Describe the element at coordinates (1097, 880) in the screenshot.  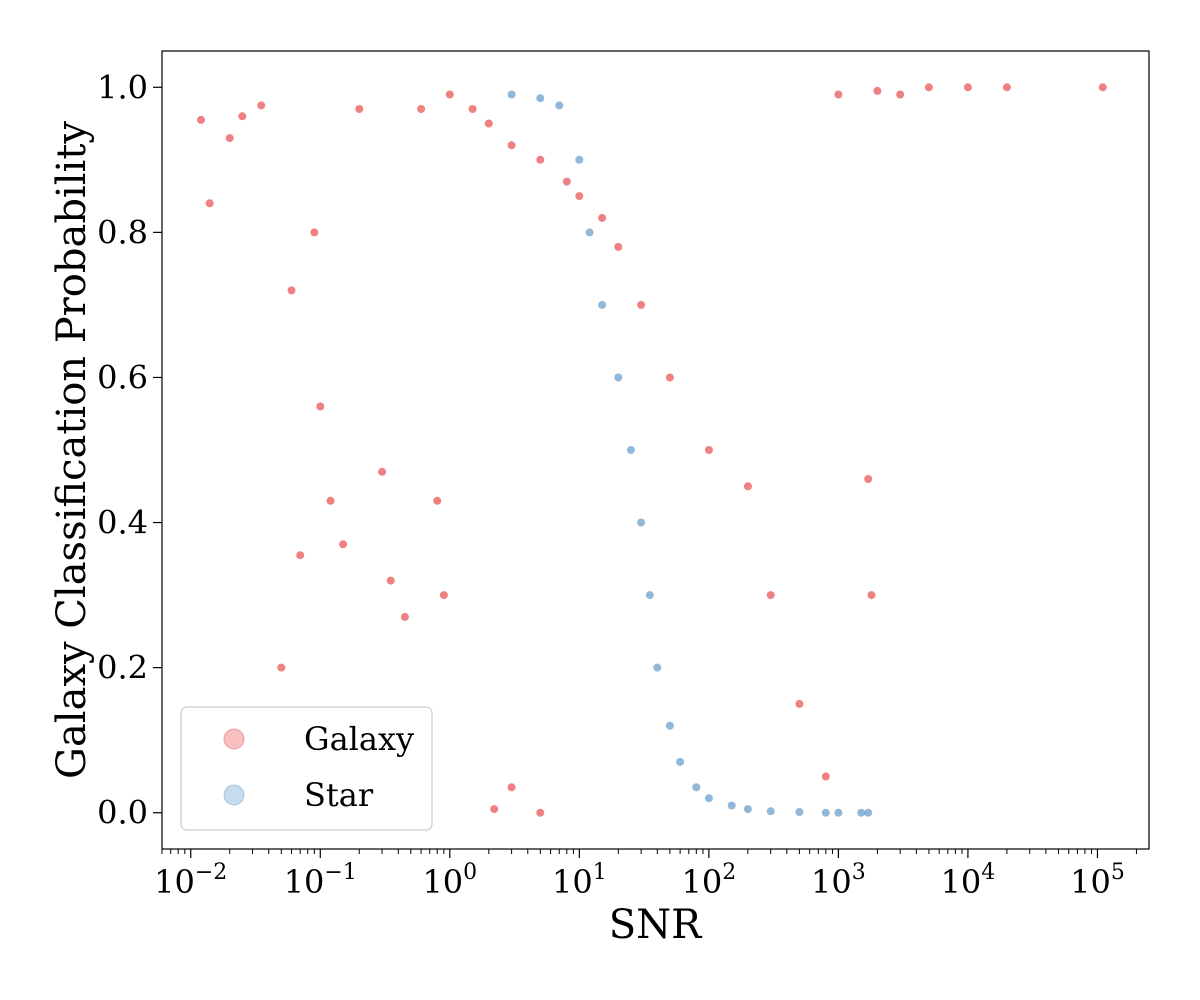
I see `x-tick-label-7: 10⁵` at that location.